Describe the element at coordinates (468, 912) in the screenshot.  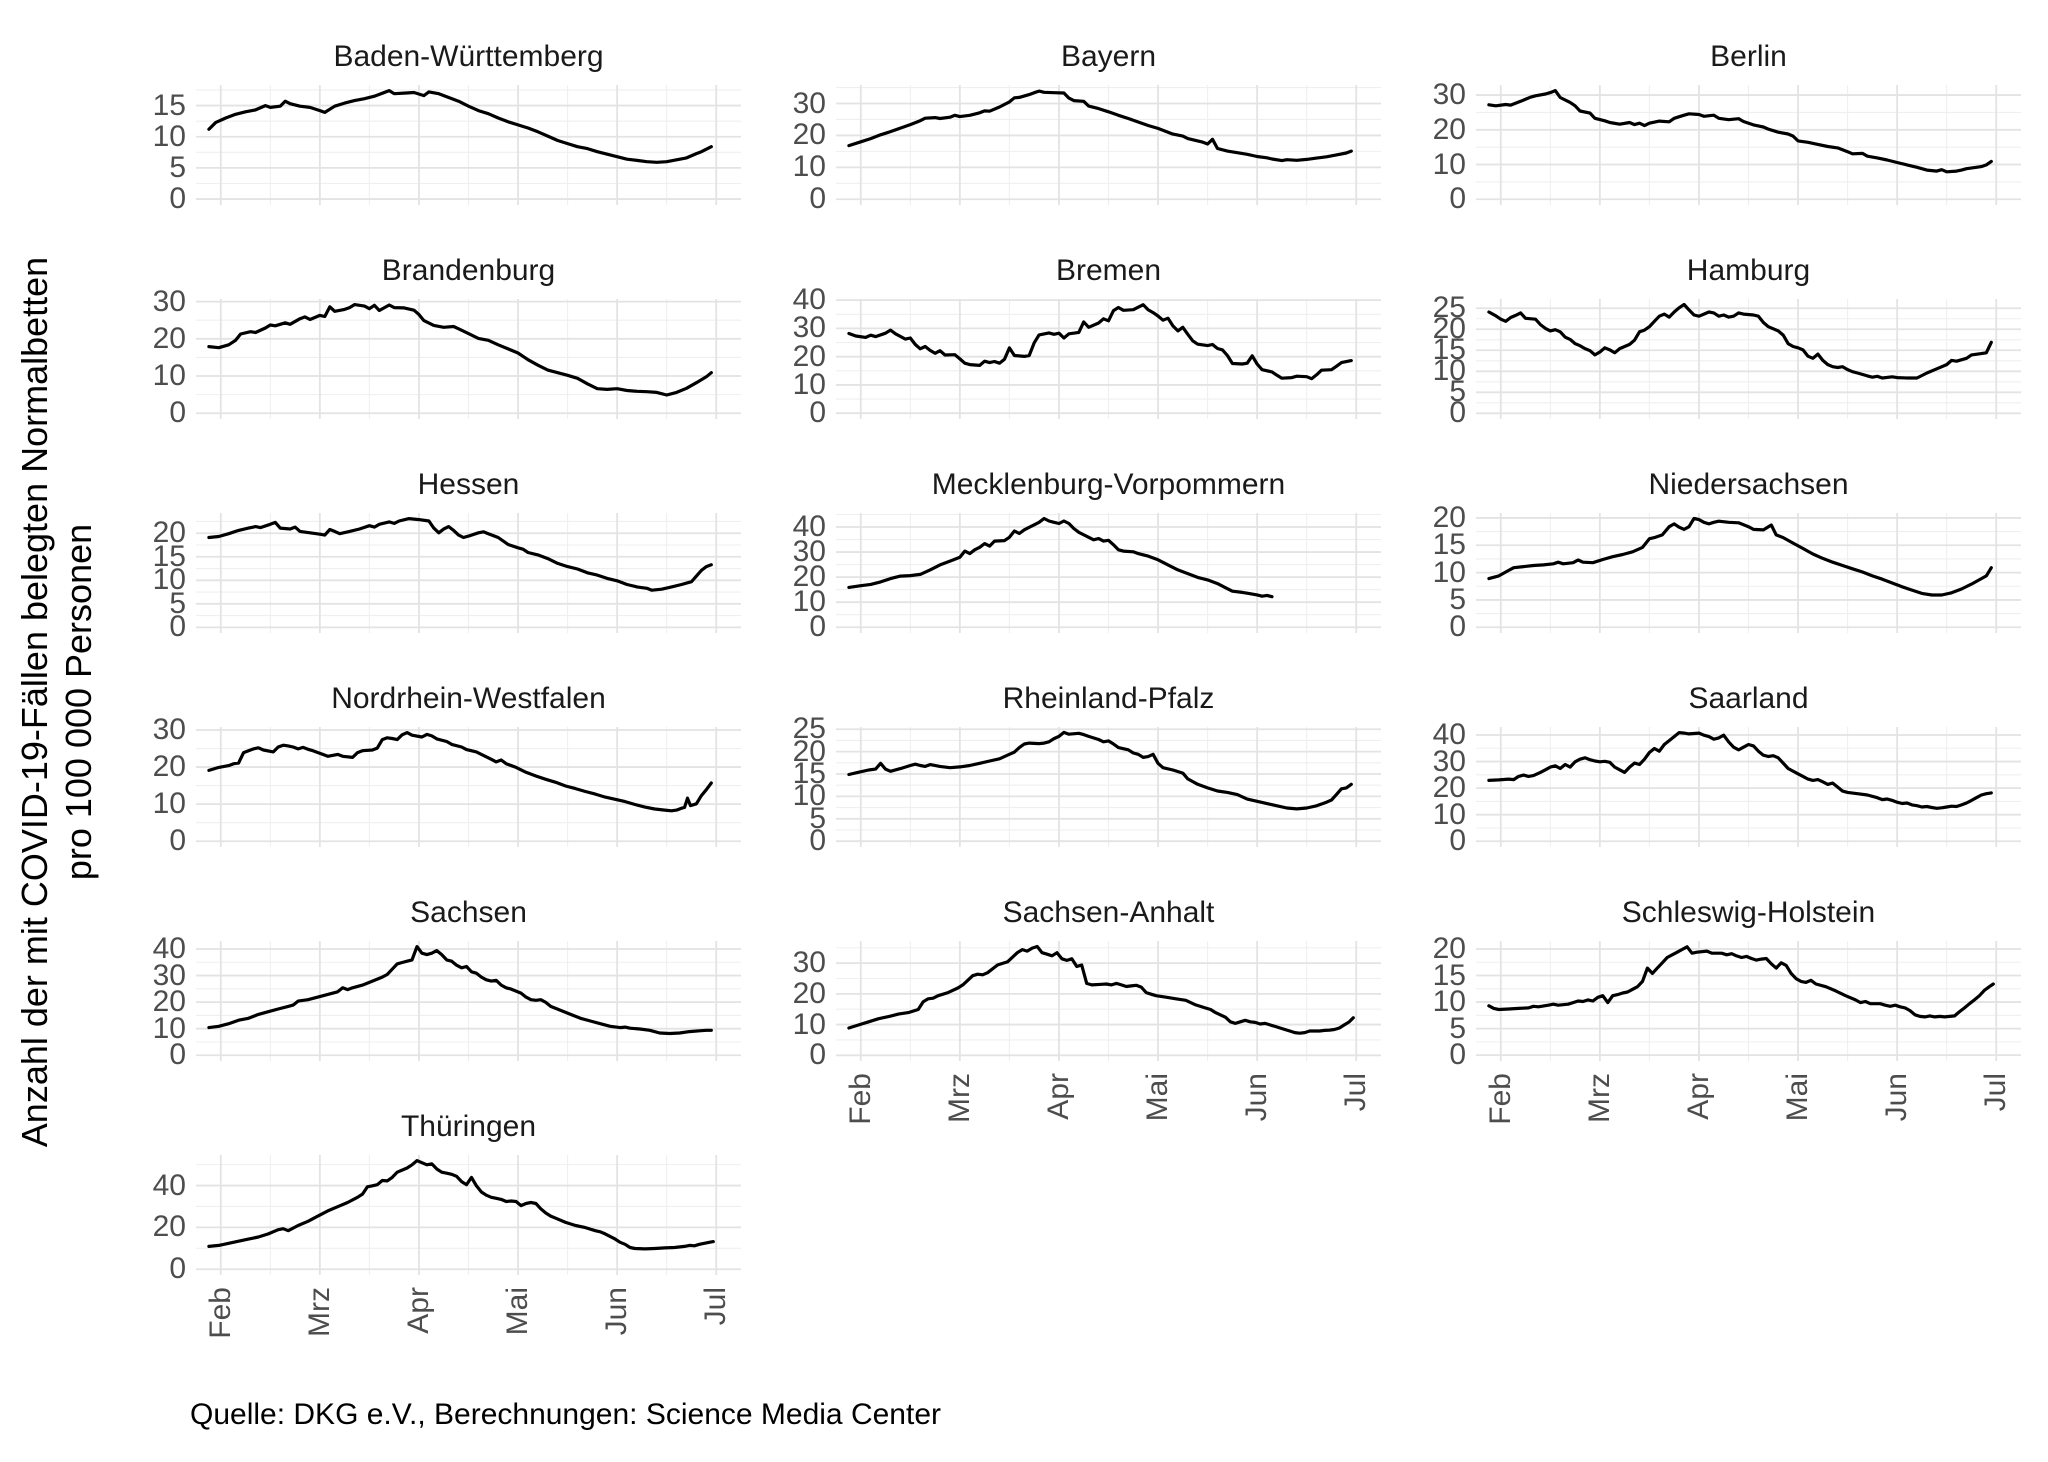
I see `facet-title: Sachsen` at that location.